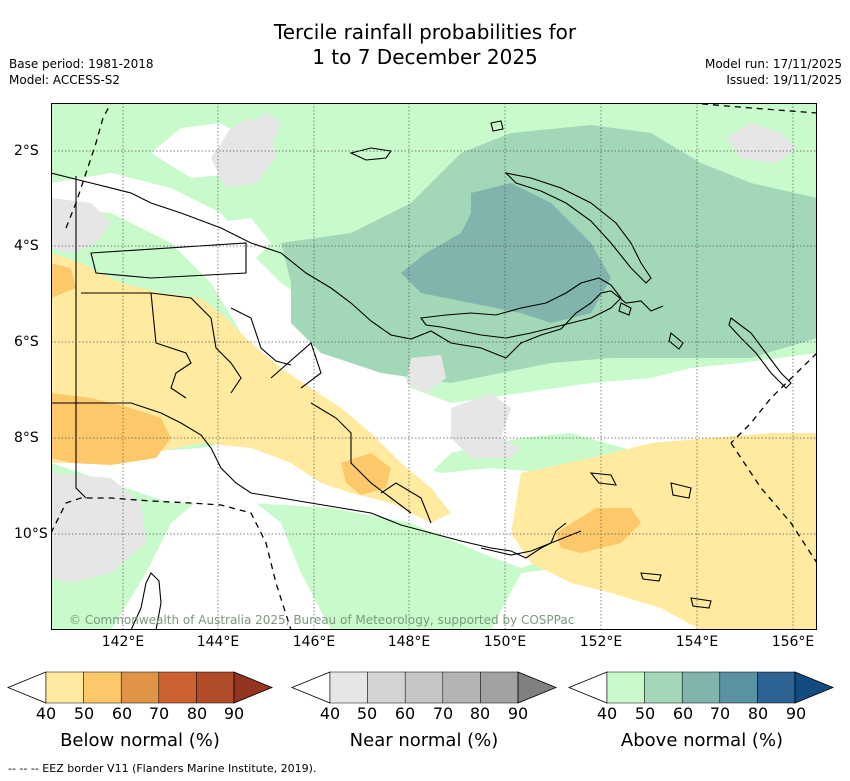 This screenshot has width=850, height=781. What do you see at coordinates (814, 687) in the screenshot?
I see `cbar-above-high-extension` at bounding box center [814, 687].